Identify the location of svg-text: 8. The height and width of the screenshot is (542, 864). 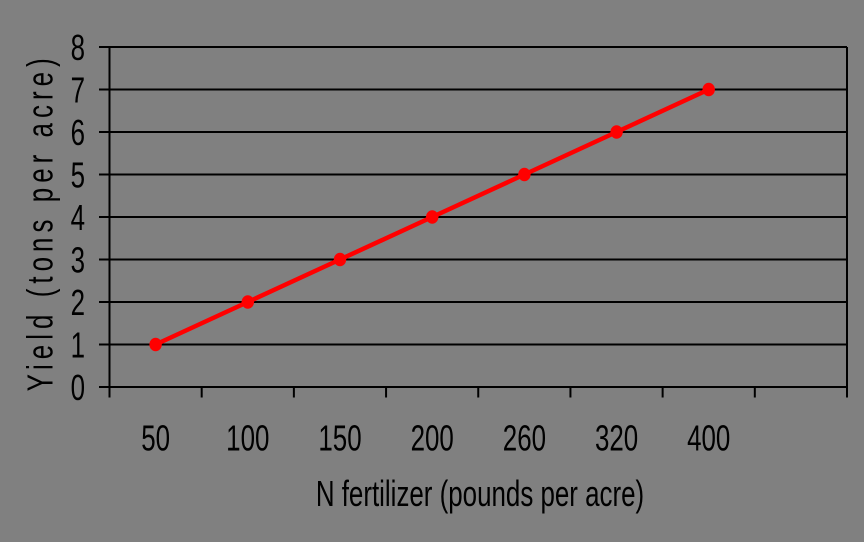
(78, 48).